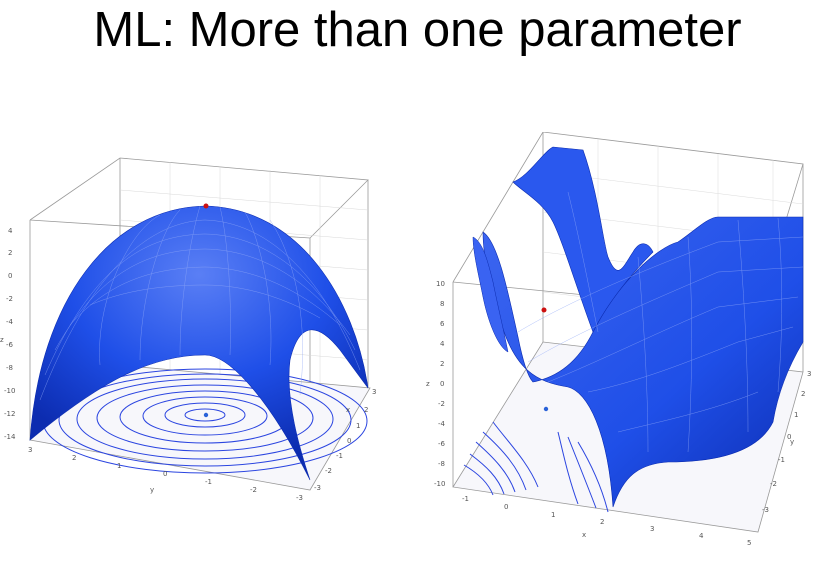  Describe the element at coordinates (10, 334) in the screenshot. I see `z-axis-ticks: 4 2 0 -2 -4 -6 -8 -10 -12 -14` at that location.